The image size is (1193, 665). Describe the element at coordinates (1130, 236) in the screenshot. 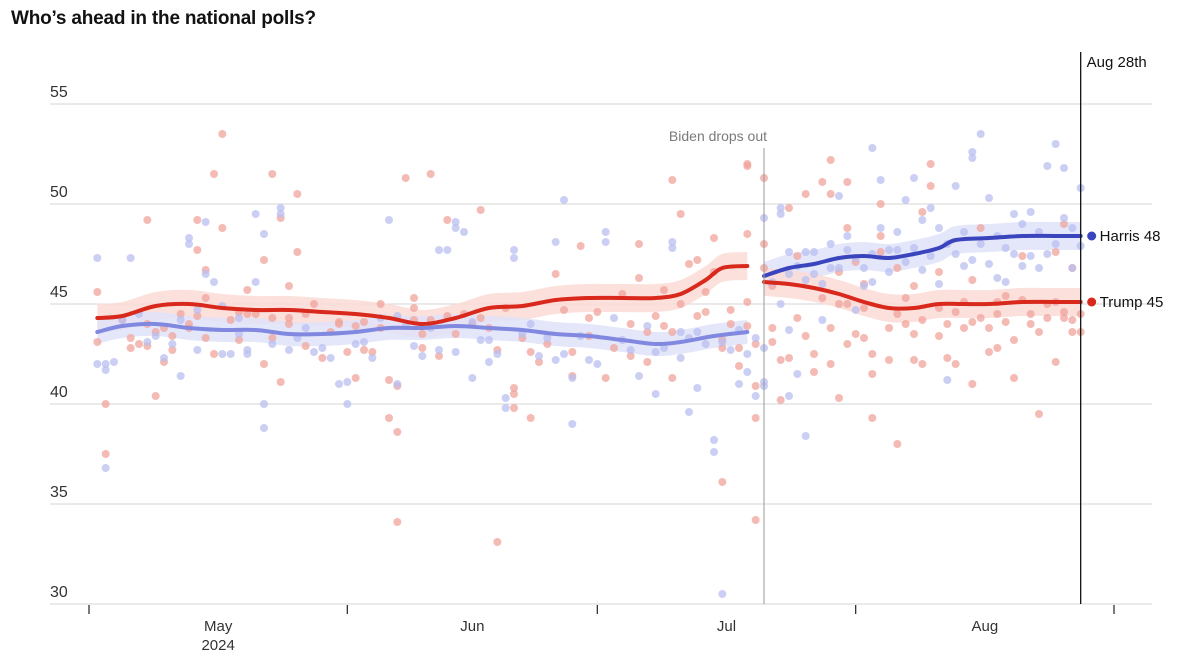

I see `harris-end-label: Harris 48` at that location.